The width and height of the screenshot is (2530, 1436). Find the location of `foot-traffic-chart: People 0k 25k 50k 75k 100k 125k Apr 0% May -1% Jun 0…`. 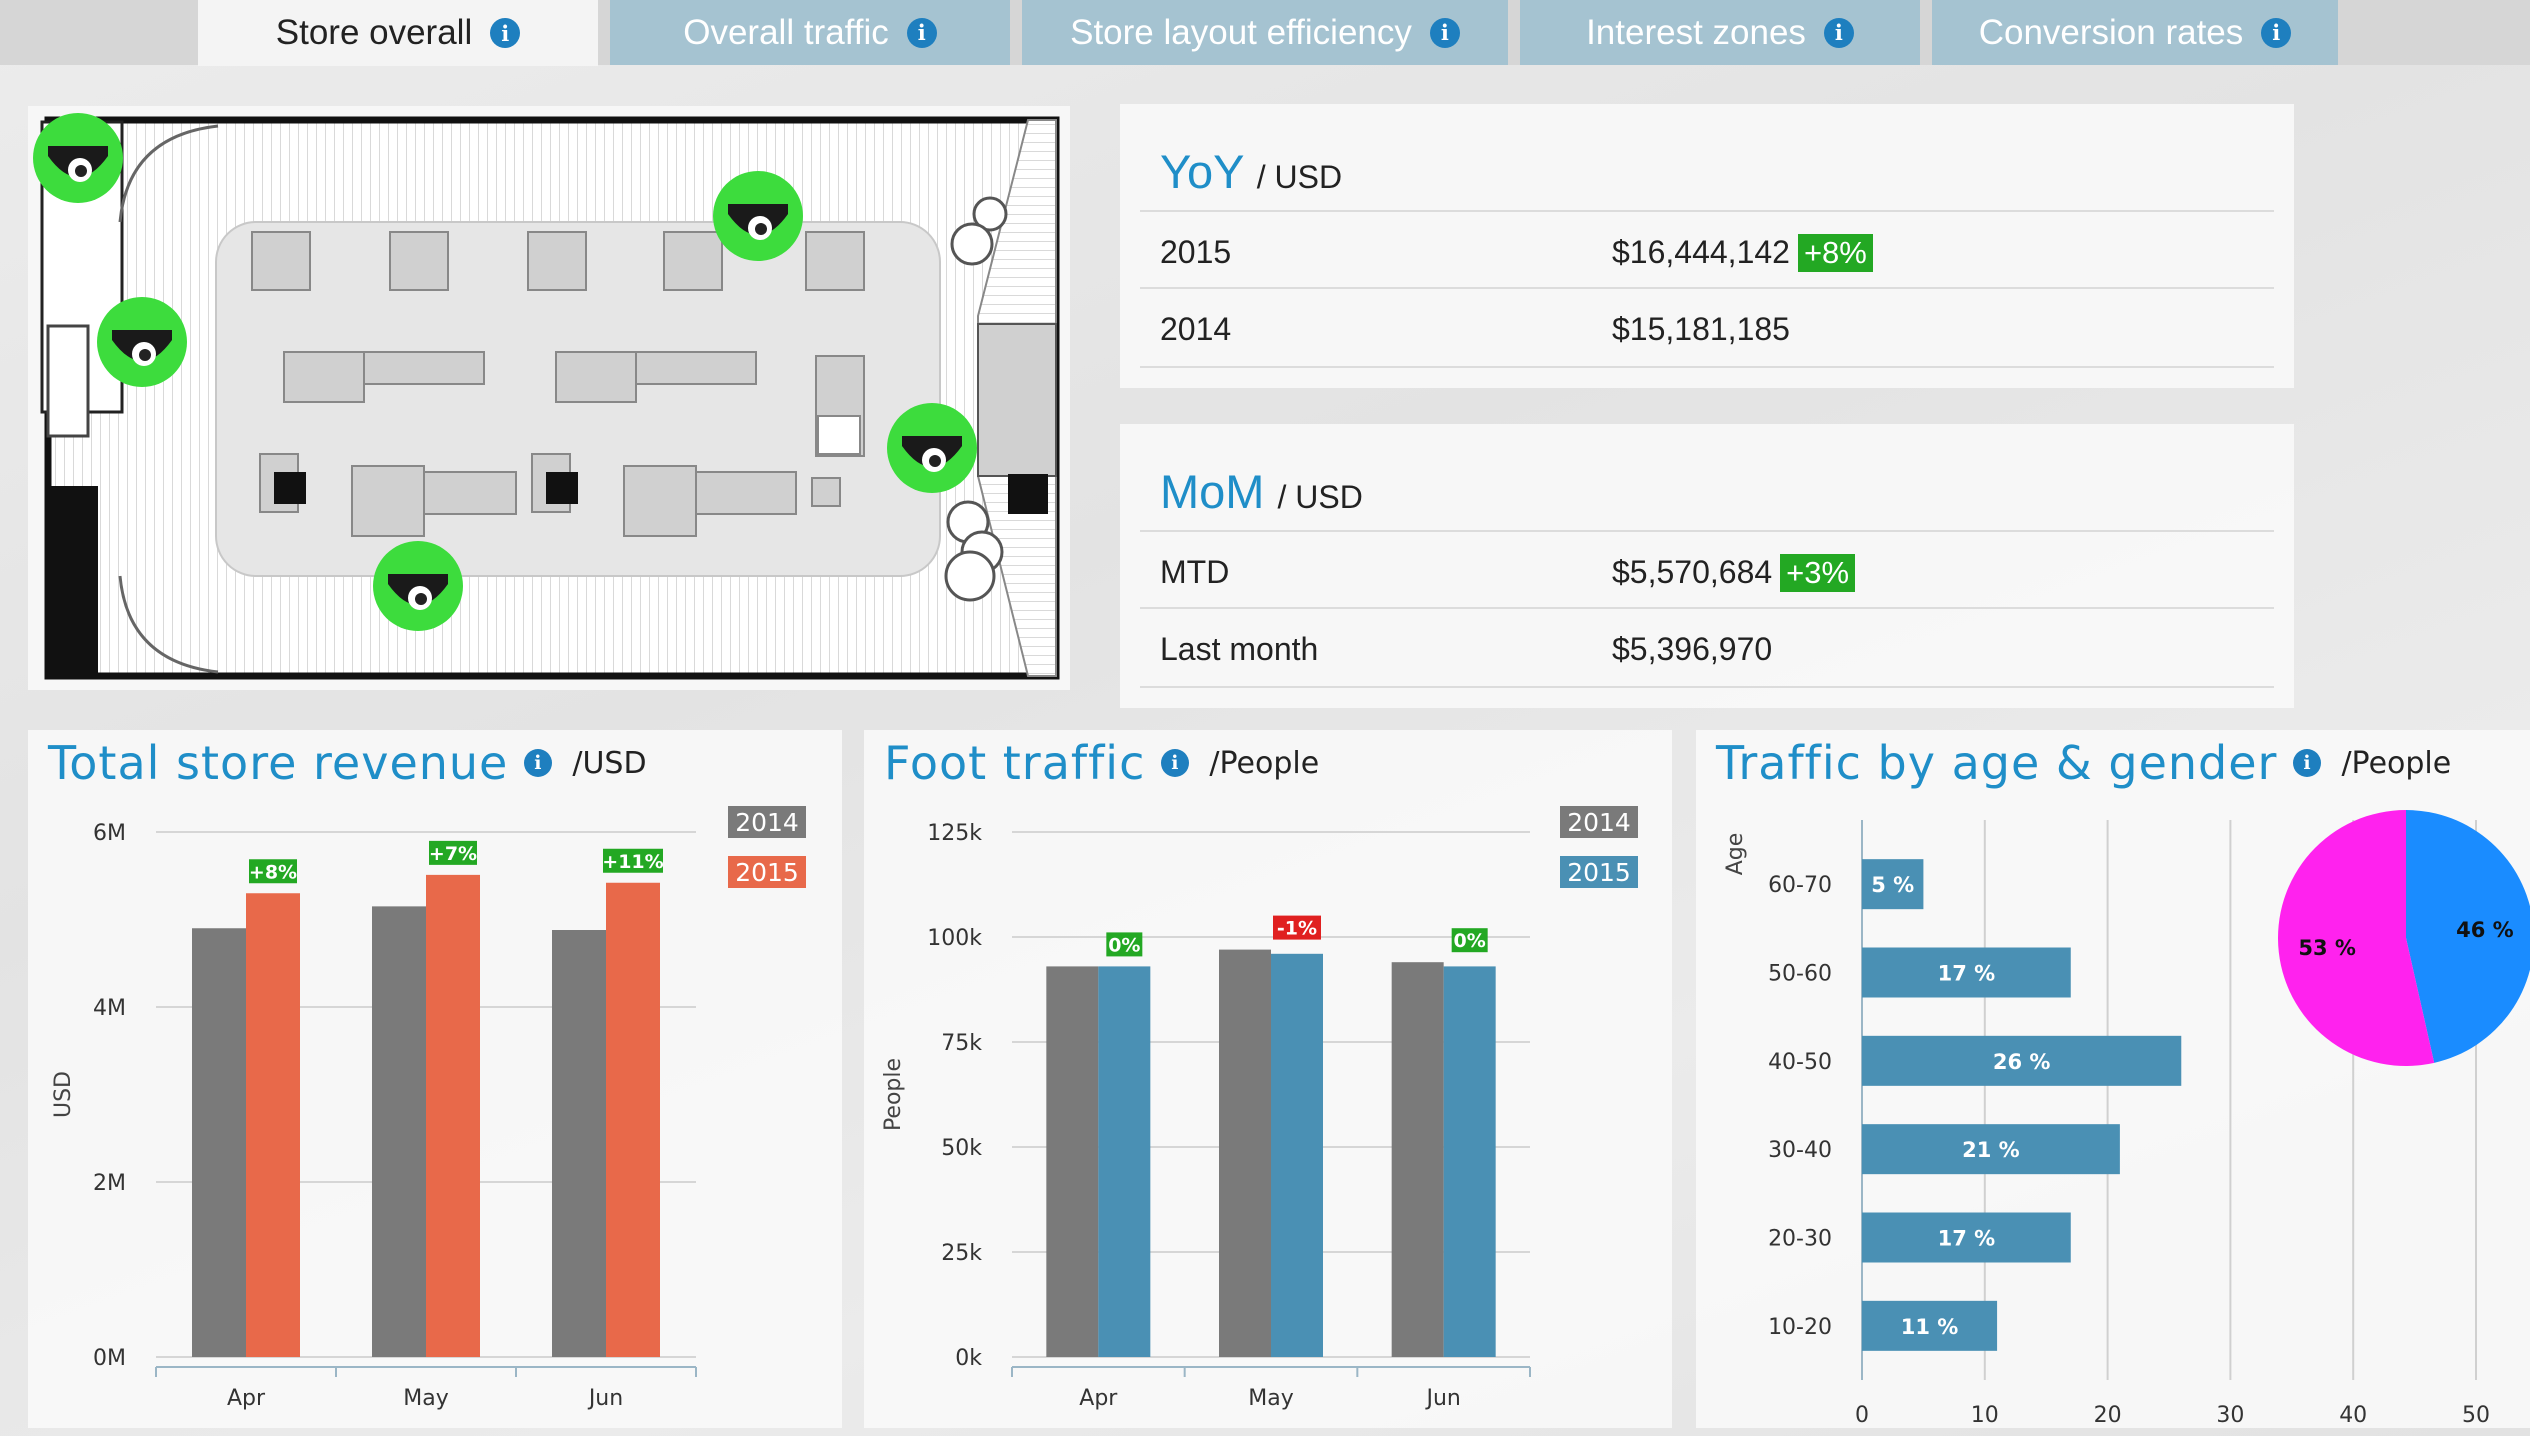

foot-traffic-chart: People 0k 25k 50k 75k 100k 125k Apr 0% May -1% Jun 0… is located at coordinates (1259, 1108).